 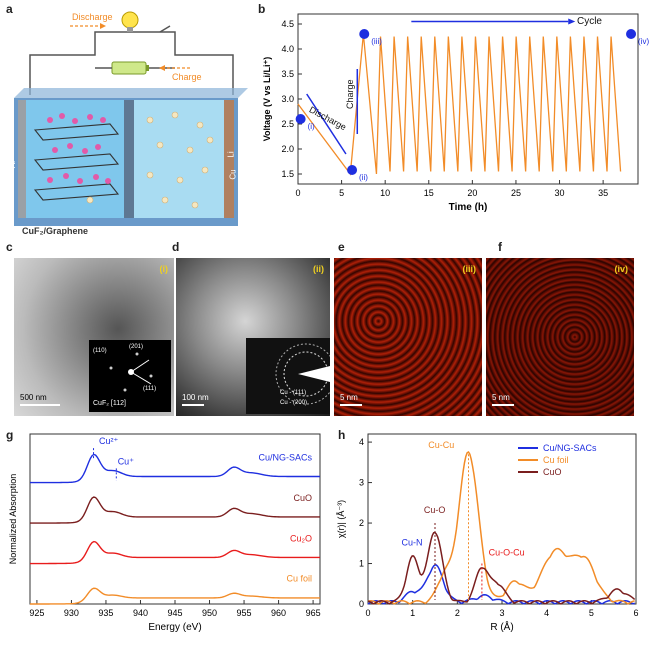 I want to click on scalebar-c, so click(x=40, y=405).